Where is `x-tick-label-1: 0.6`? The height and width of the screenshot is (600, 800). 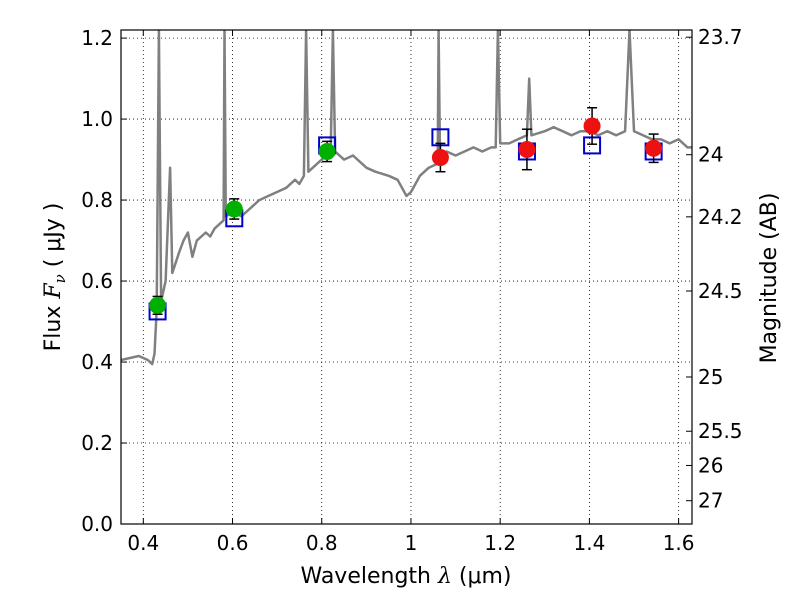
x-tick-label-1: 0.6 is located at coordinates (233, 543).